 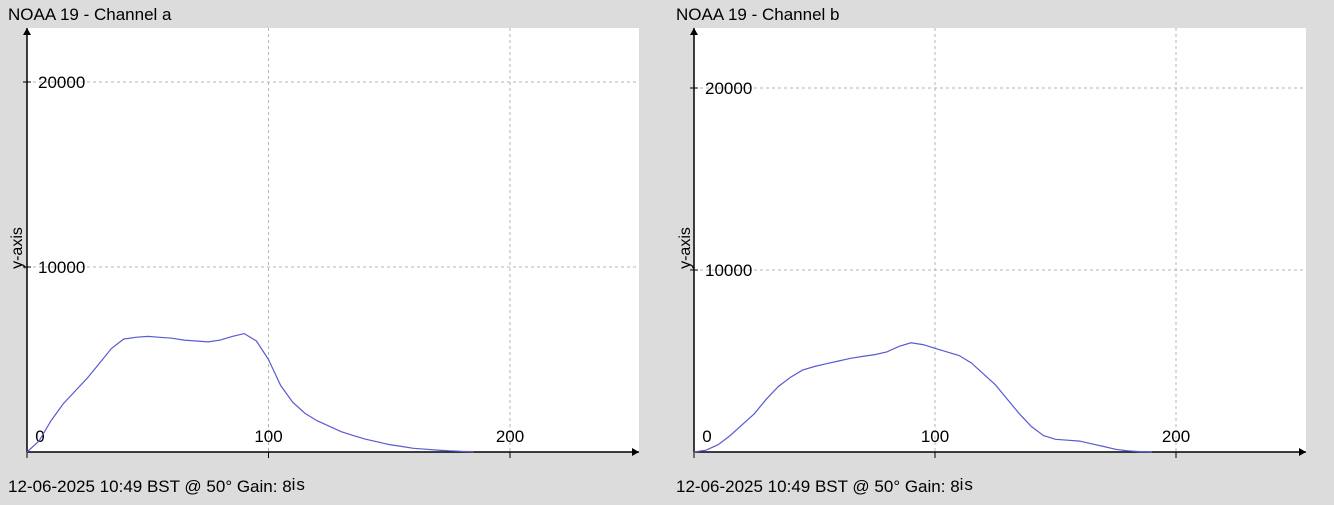 I want to click on chart-title: NOAA 19 - Channel b, so click(x=757, y=14).